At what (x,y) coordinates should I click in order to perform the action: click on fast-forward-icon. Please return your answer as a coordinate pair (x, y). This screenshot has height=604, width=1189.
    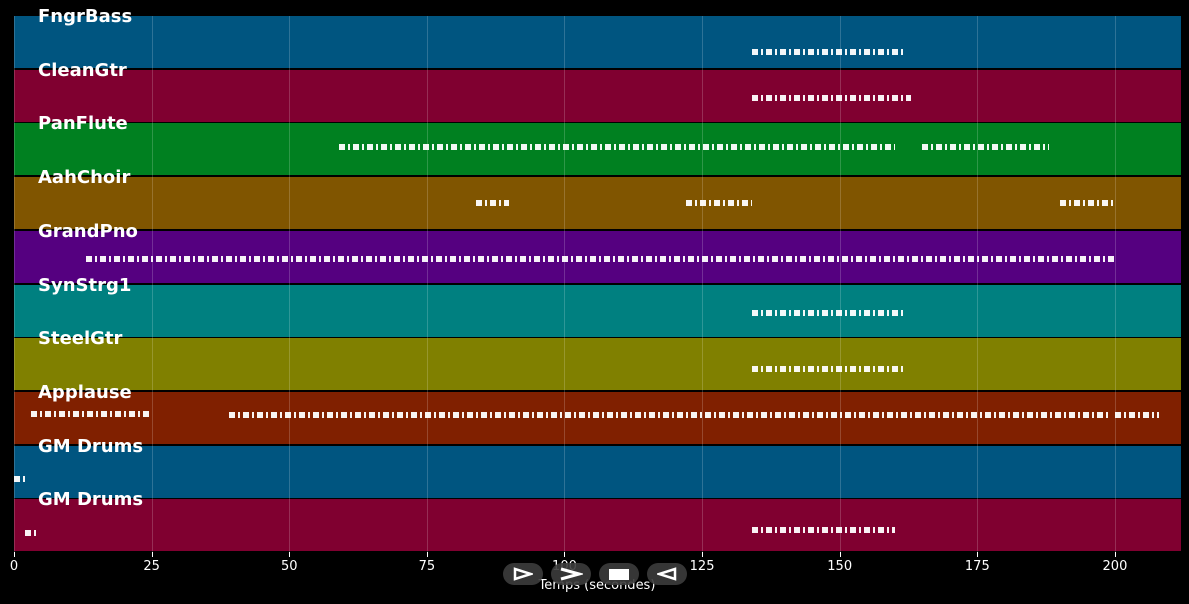
    Looking at the image, I should click on (571, 574).